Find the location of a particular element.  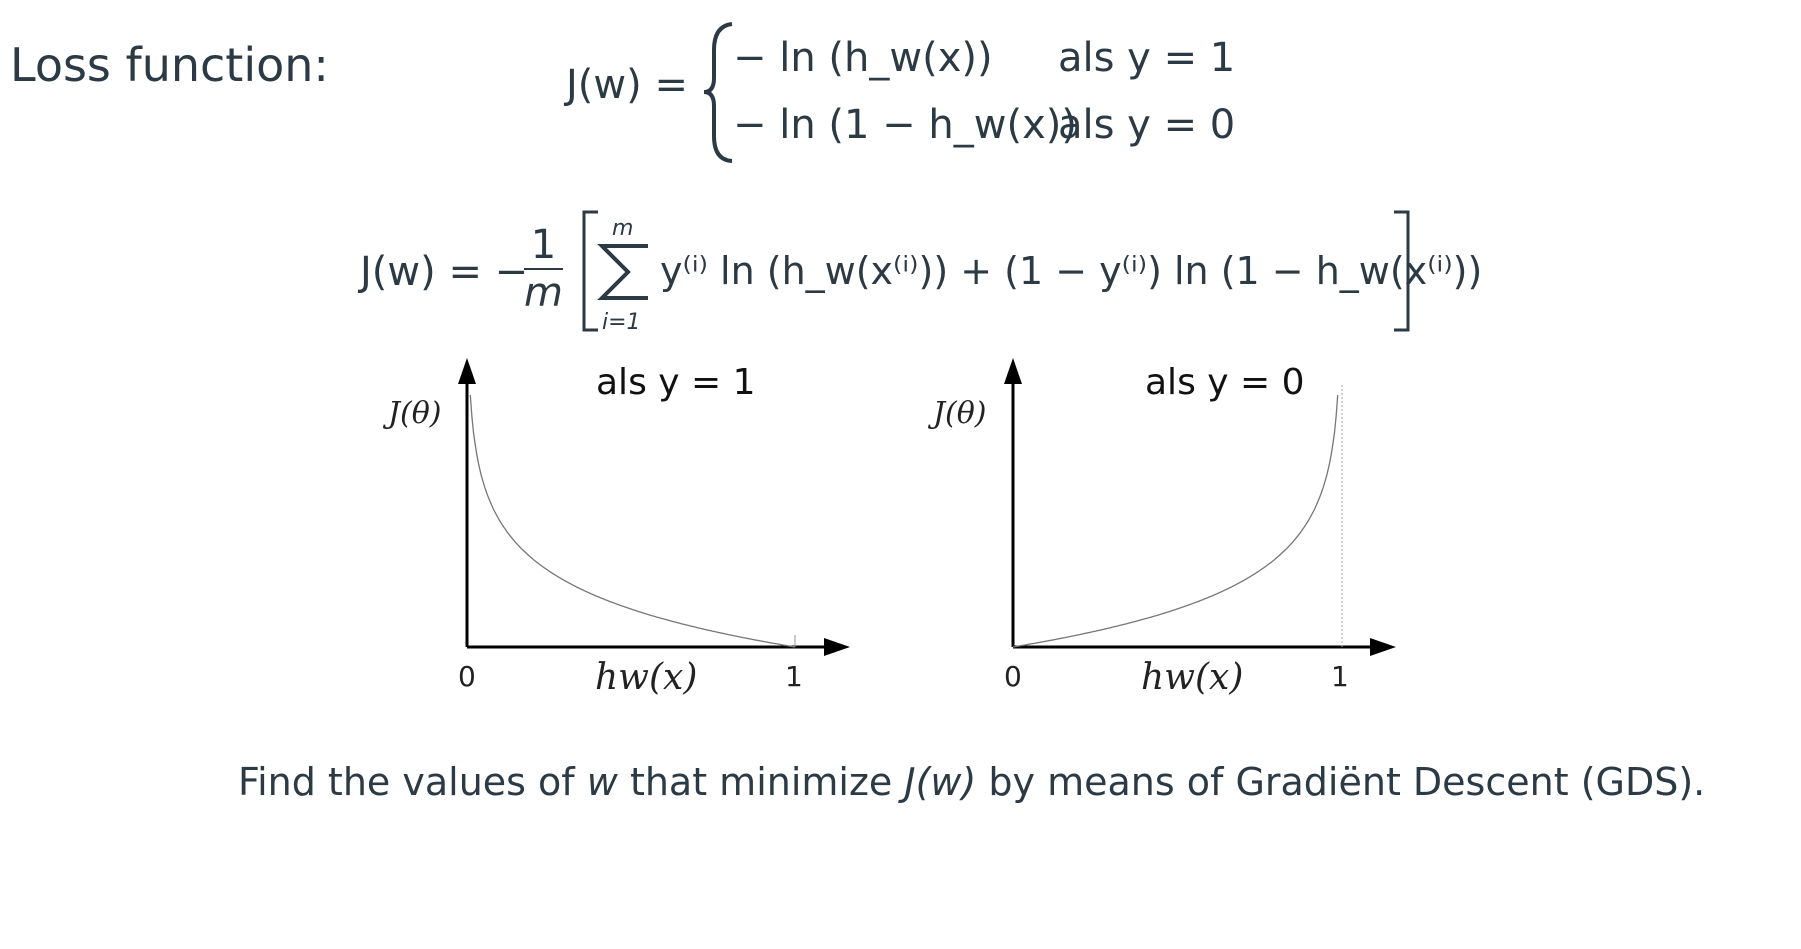

right-chart-x-arrow-icon is located at coordinates (1383, 647).